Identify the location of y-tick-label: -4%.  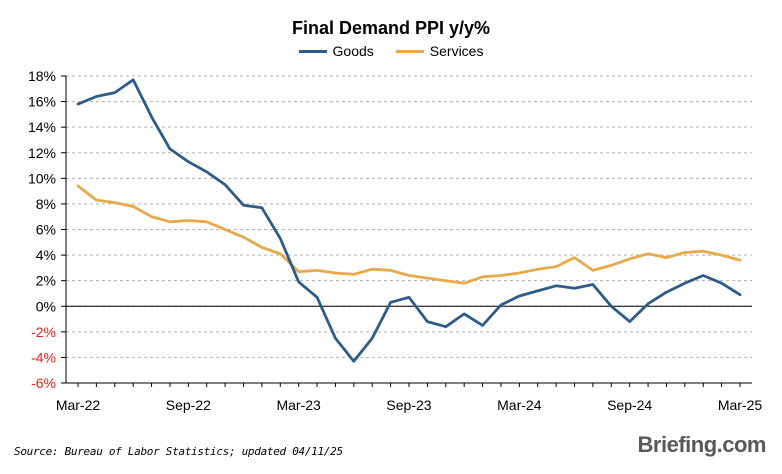
(43, 357).